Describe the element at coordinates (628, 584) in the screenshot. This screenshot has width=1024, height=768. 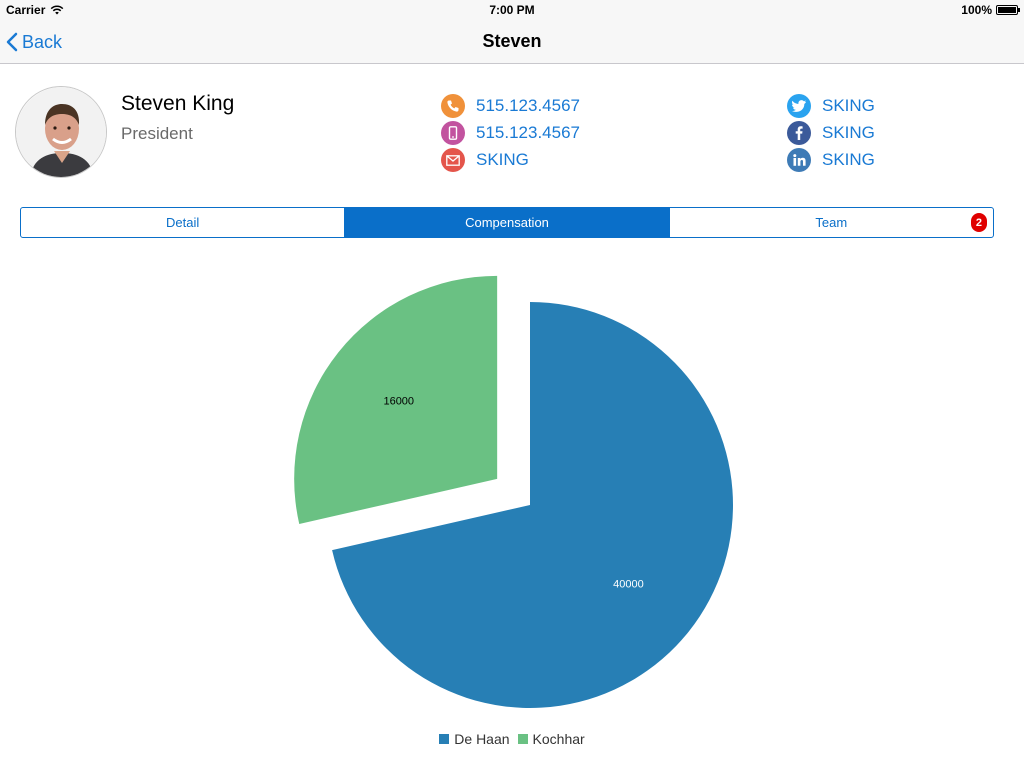
I see `pie-data-label: 40000` at that location.